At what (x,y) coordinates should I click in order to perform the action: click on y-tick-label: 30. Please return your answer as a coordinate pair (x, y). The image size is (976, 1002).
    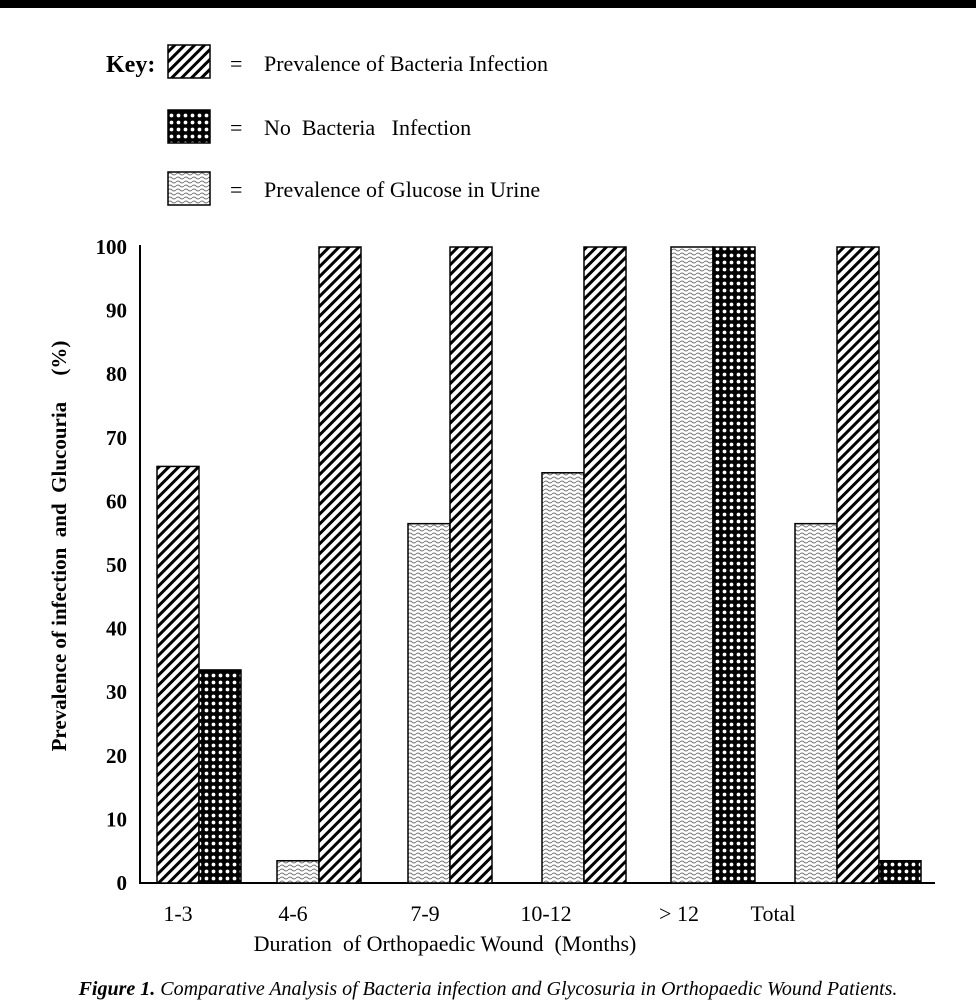
    Looking at the image, I should click on (116, 692).